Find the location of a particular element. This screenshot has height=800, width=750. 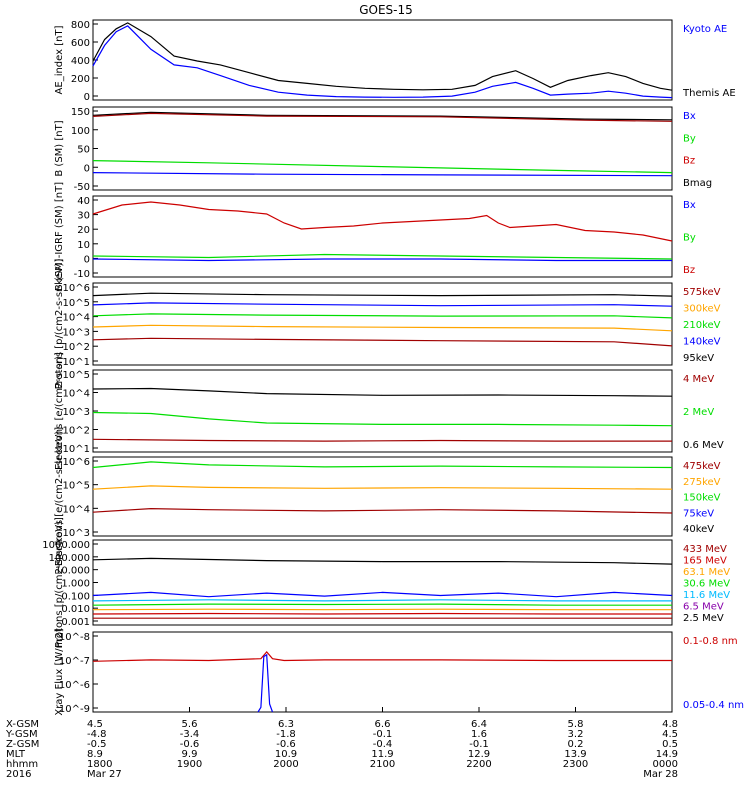

x-tick-label: 6.4 is located at coordinates (479, 724).